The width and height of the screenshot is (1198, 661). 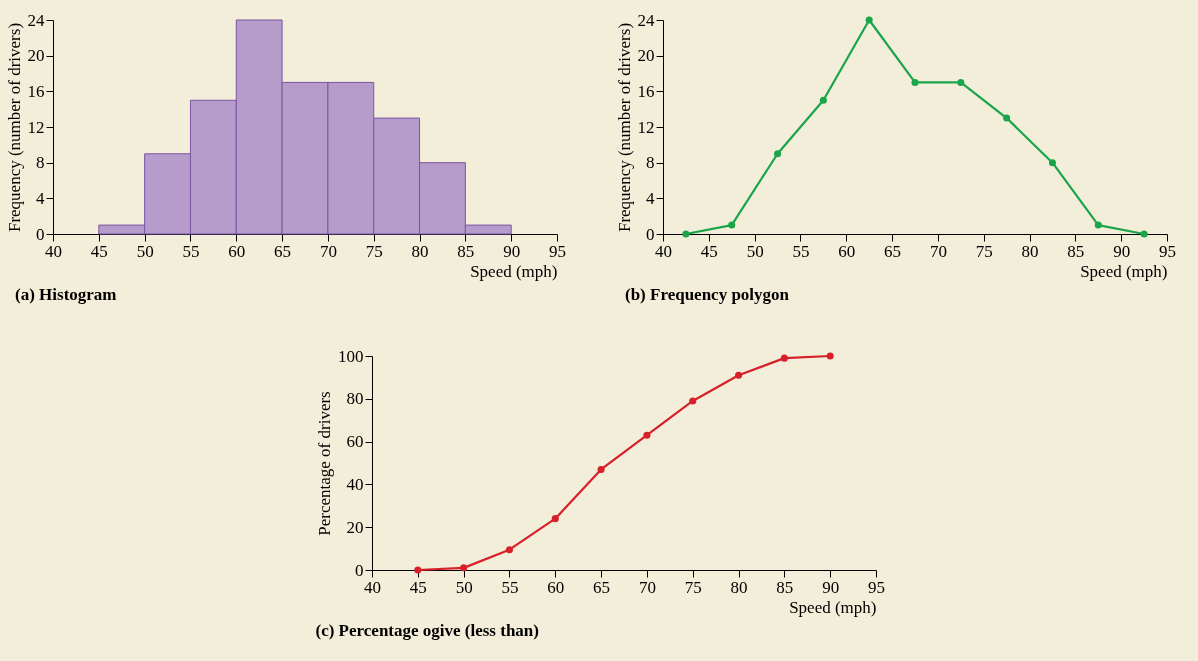 What do you see at coordinates (427, 630) in the screenshot?
I see `text: (c) Percentage ogive (less than)` at bounding box center [427, 630].